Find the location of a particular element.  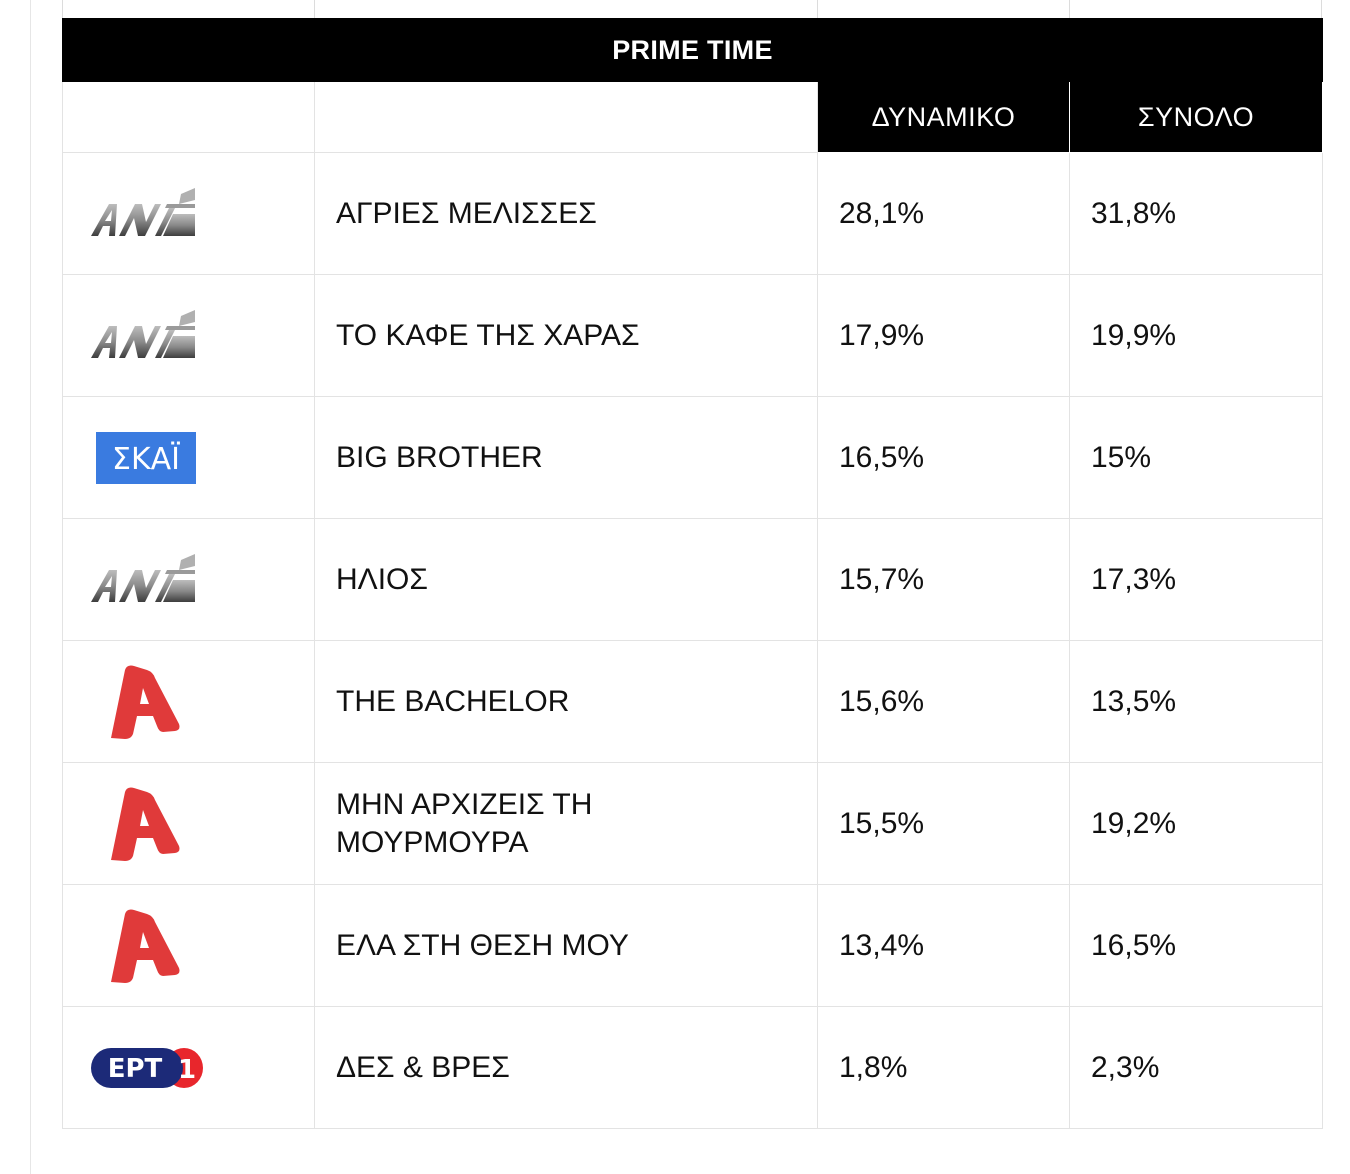

table-row: ΕΛΑ ΣΤΗ ΘΕΣΗ ΜΟΥ 13,4% 16,5% is located at coordinates (693, 945).